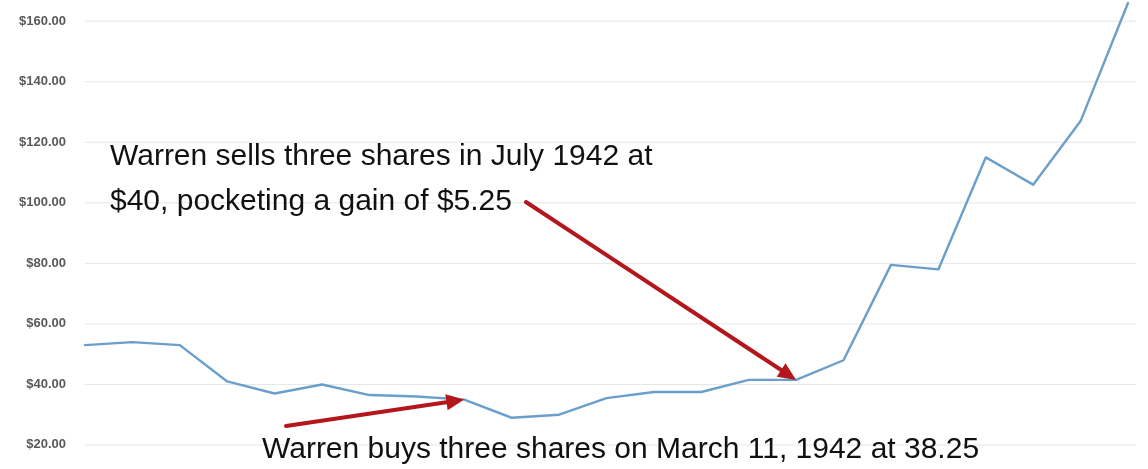 This screenshot has height=469, width=1148. Describe the element at coordinates (46, 323) in the screenshot. I see `y-tick-label: $60.00` at that location.